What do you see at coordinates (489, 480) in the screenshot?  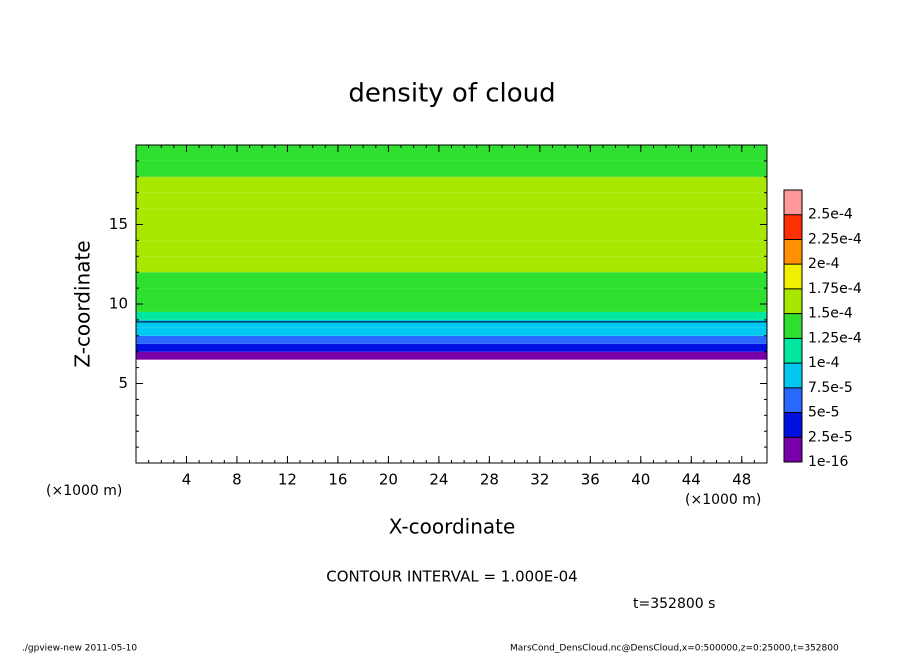 I see `x-tick-label: 28` at bounding box center [489, 480].